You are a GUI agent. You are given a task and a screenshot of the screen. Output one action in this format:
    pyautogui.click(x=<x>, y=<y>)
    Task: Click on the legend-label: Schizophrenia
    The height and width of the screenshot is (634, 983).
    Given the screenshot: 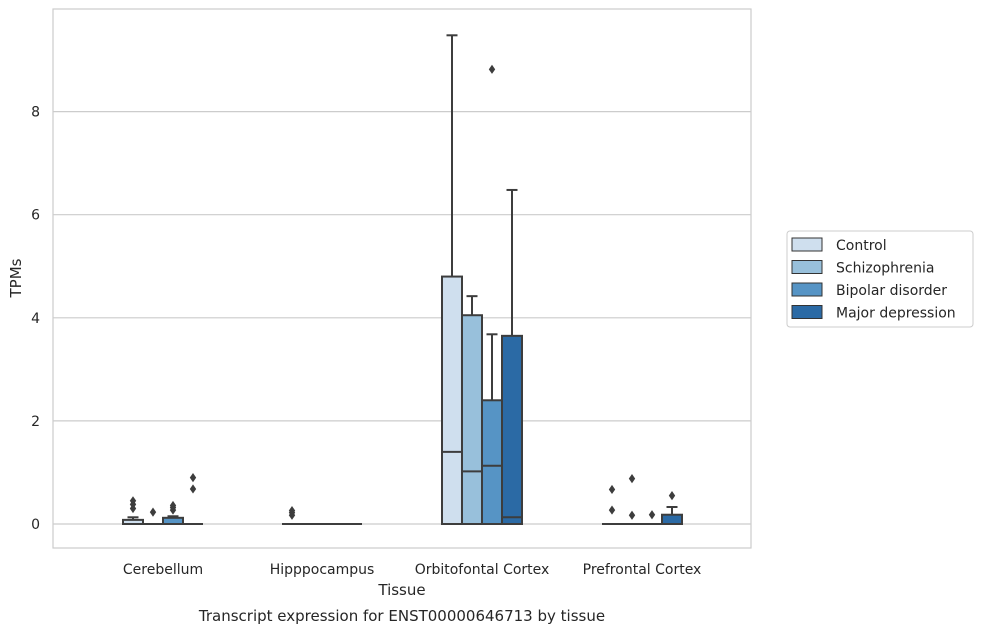 What is the action you would take?
    pyautogui.click(x=885, y=269)
    